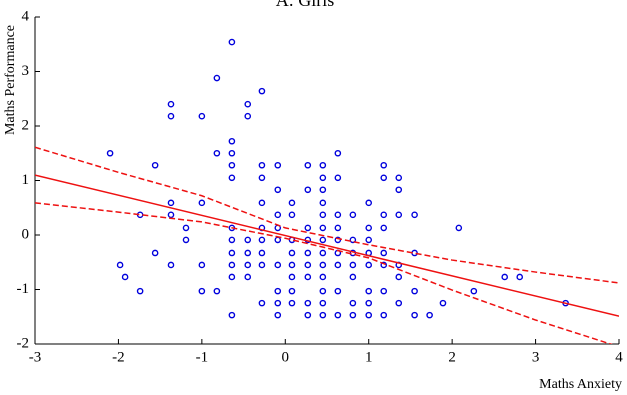 The height and width of the screenshot is (395, 627). Describe the element at coordinates (580, 384) in the screenshot. I see `x-axis-label: Maths Anxiety` at that location.